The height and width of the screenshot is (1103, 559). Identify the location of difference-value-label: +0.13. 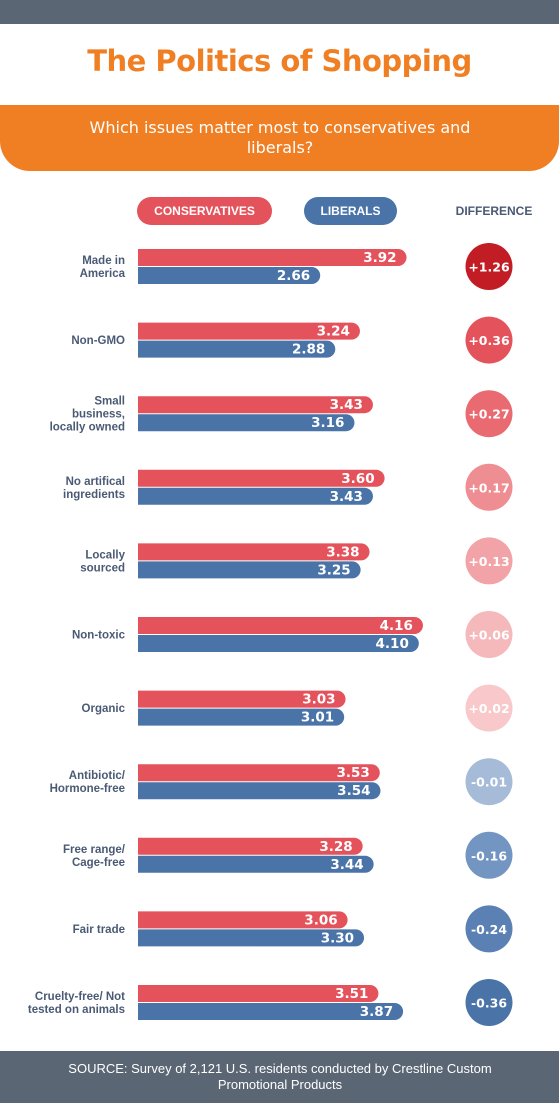
(488, 561).